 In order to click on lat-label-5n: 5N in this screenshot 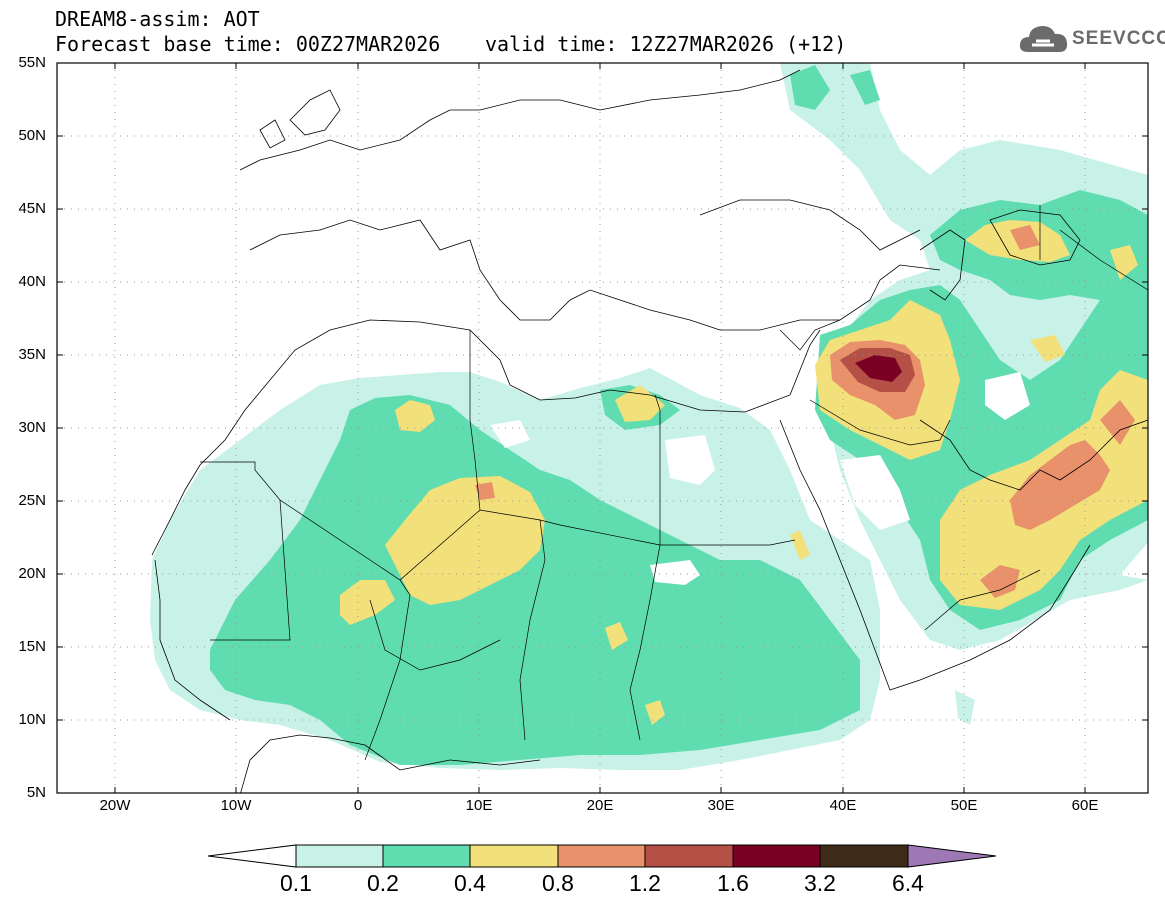, I will do `click(36, 792)`.